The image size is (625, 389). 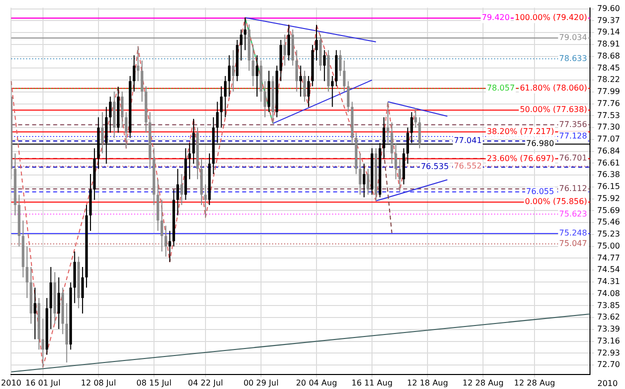 I want to click on y-tick-label: 75.00, so click(x=608, y=245).